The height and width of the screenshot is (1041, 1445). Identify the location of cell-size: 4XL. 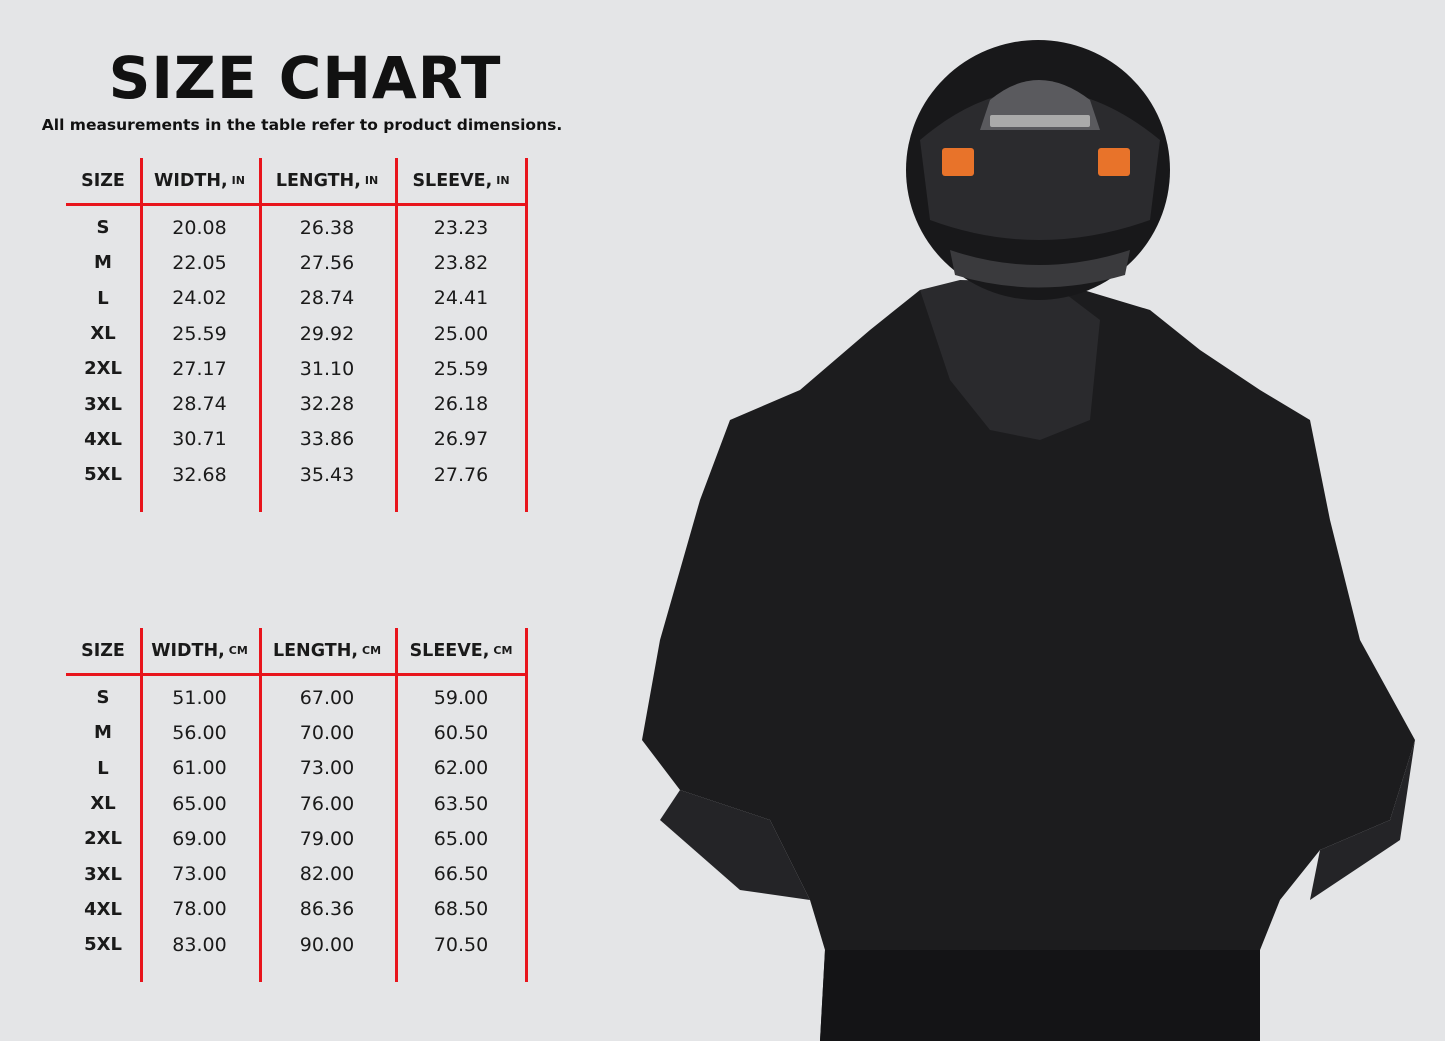
(103, 439).